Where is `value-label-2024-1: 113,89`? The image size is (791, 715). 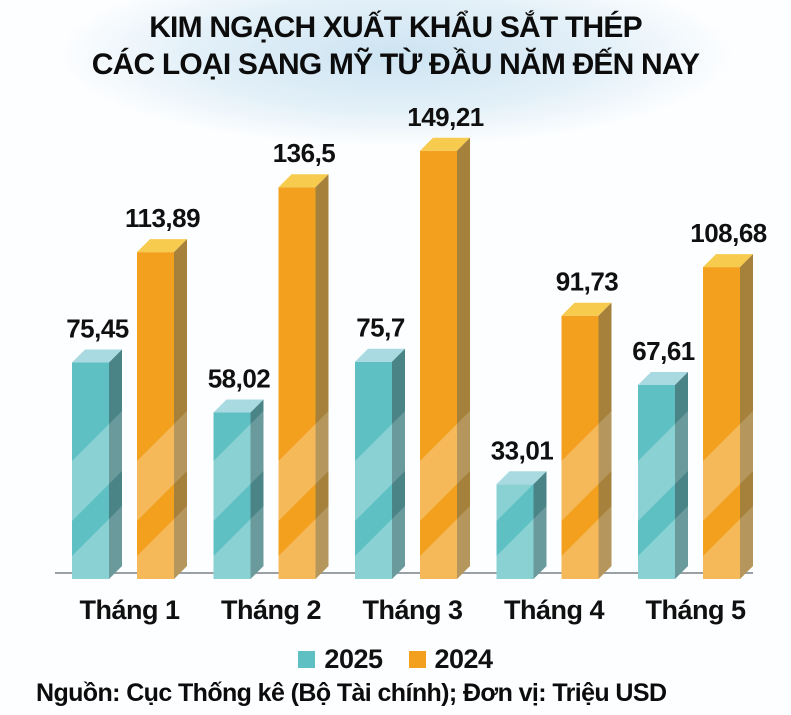 value-label-2024-1: 113,89 is located at coordinates (162, 218).